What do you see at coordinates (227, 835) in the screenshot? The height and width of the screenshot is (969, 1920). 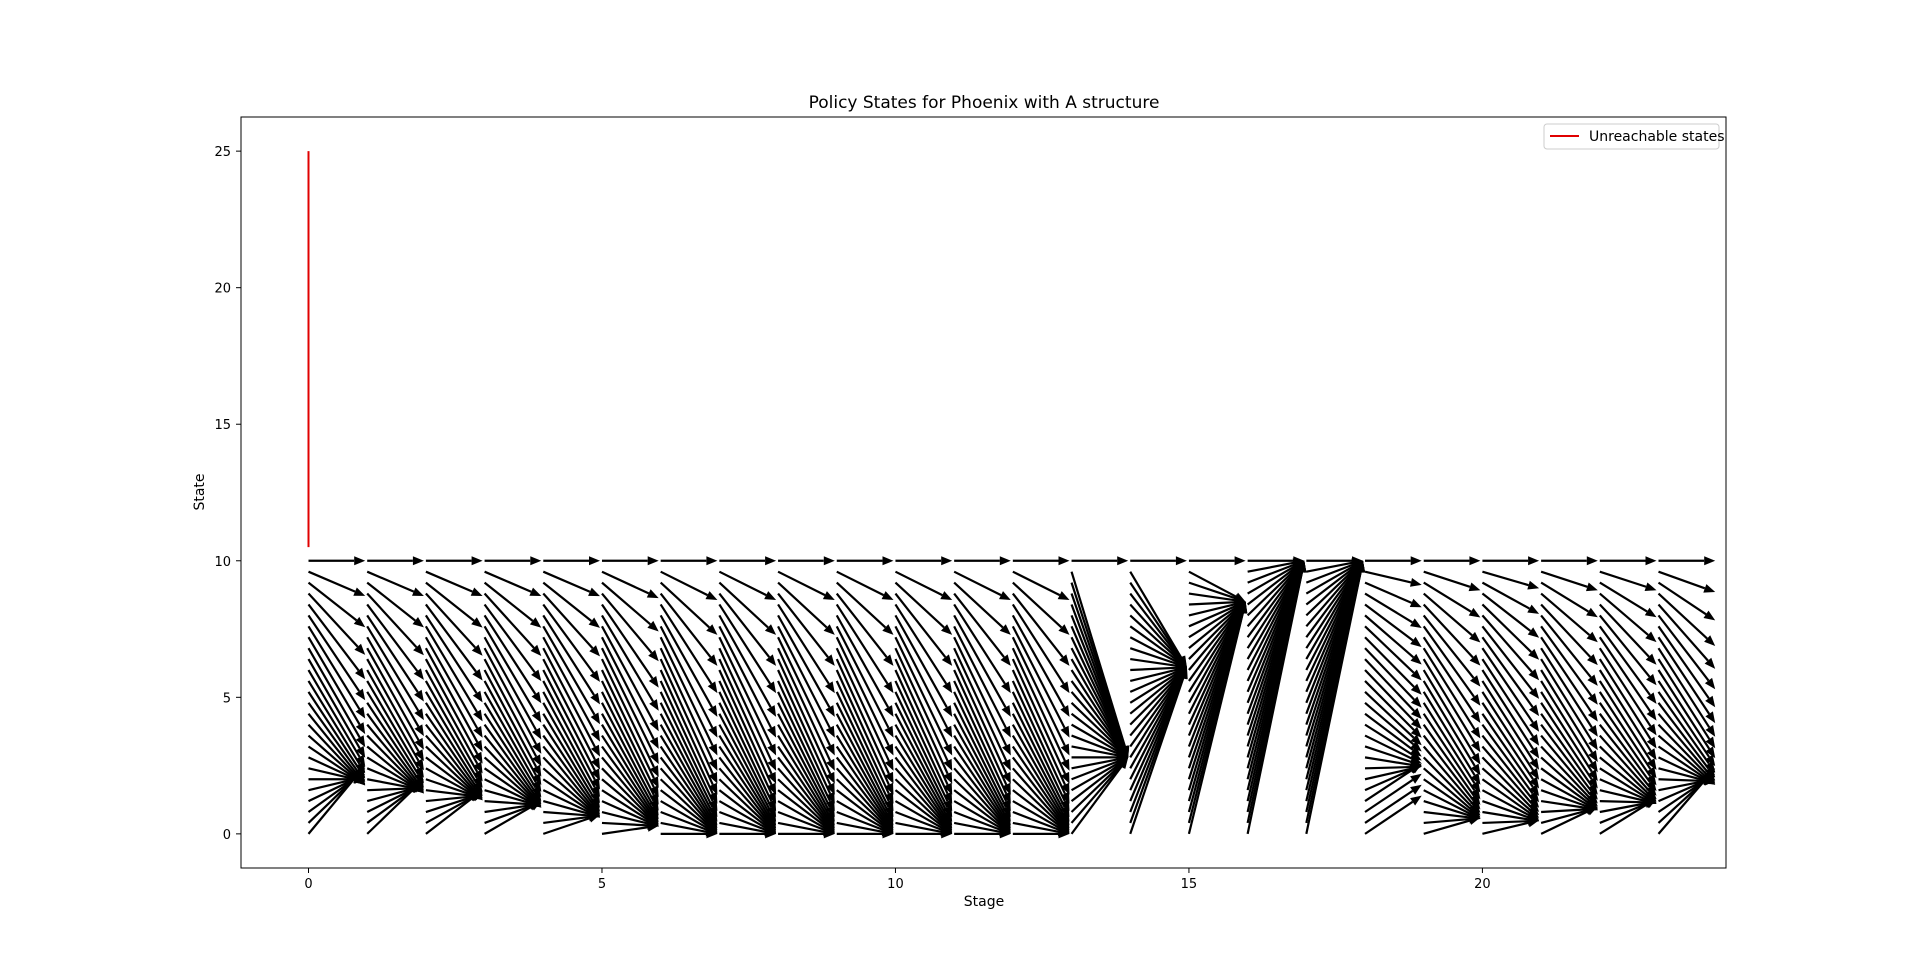 I see `y-tick-label: 0` at bounding box center [227, 835].